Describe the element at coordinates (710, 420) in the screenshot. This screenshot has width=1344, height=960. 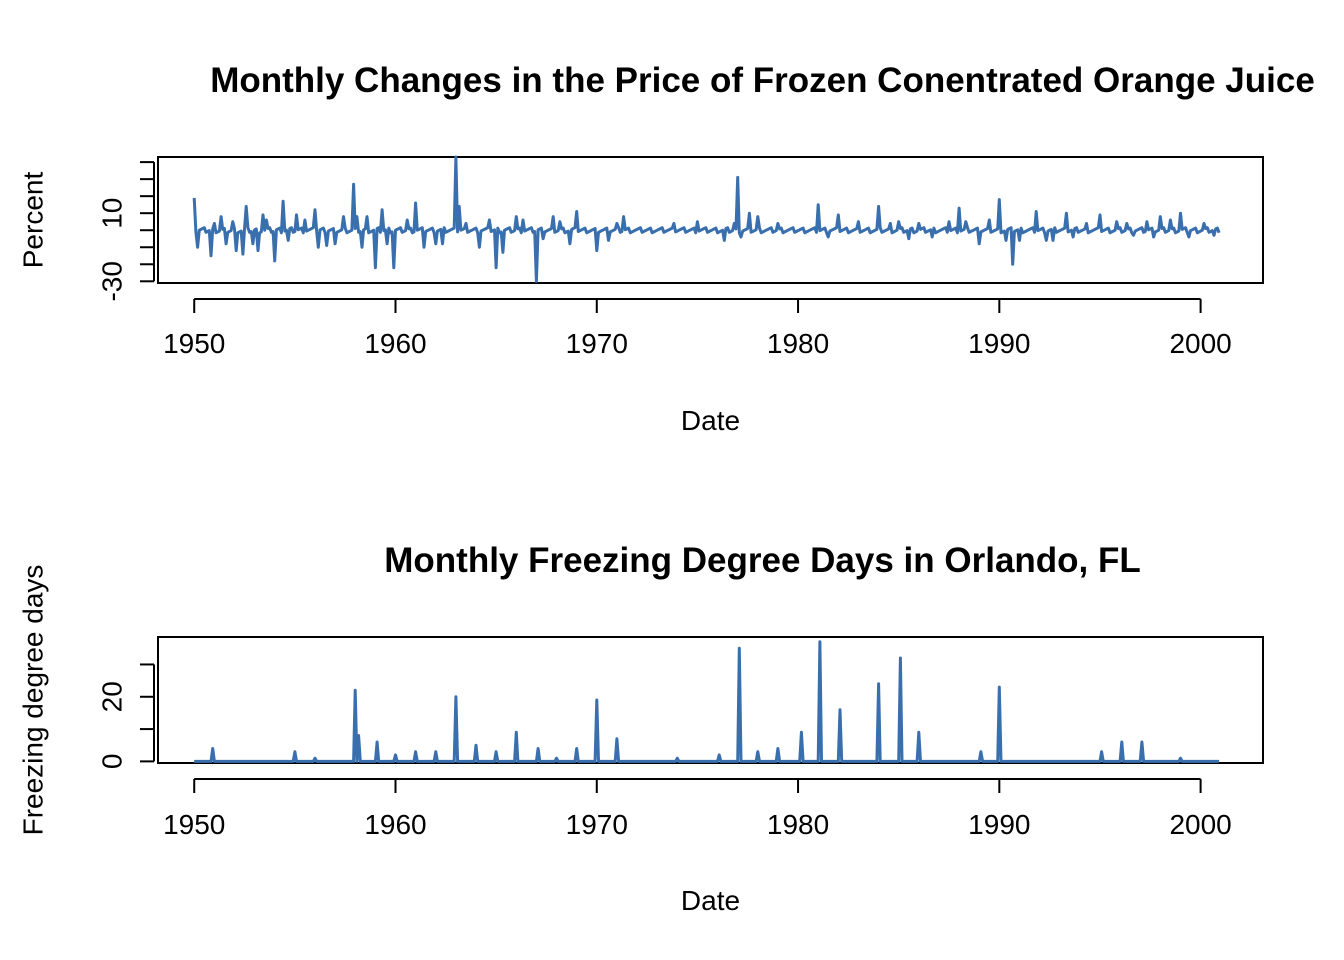
I see `panel1-x-axis-label: Date` at that location.